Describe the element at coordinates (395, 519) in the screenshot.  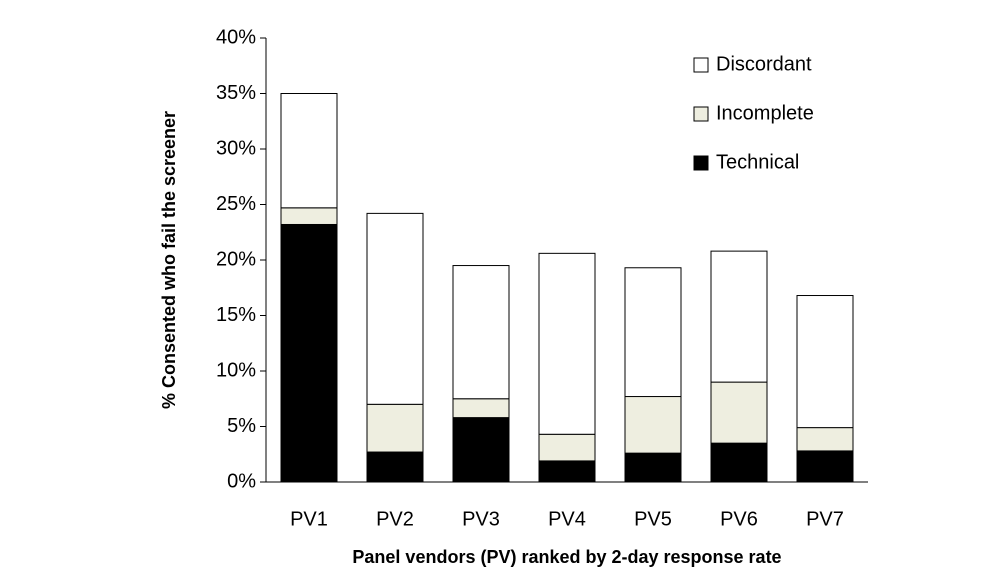
I see `x-tick-label: PV2` at that location.